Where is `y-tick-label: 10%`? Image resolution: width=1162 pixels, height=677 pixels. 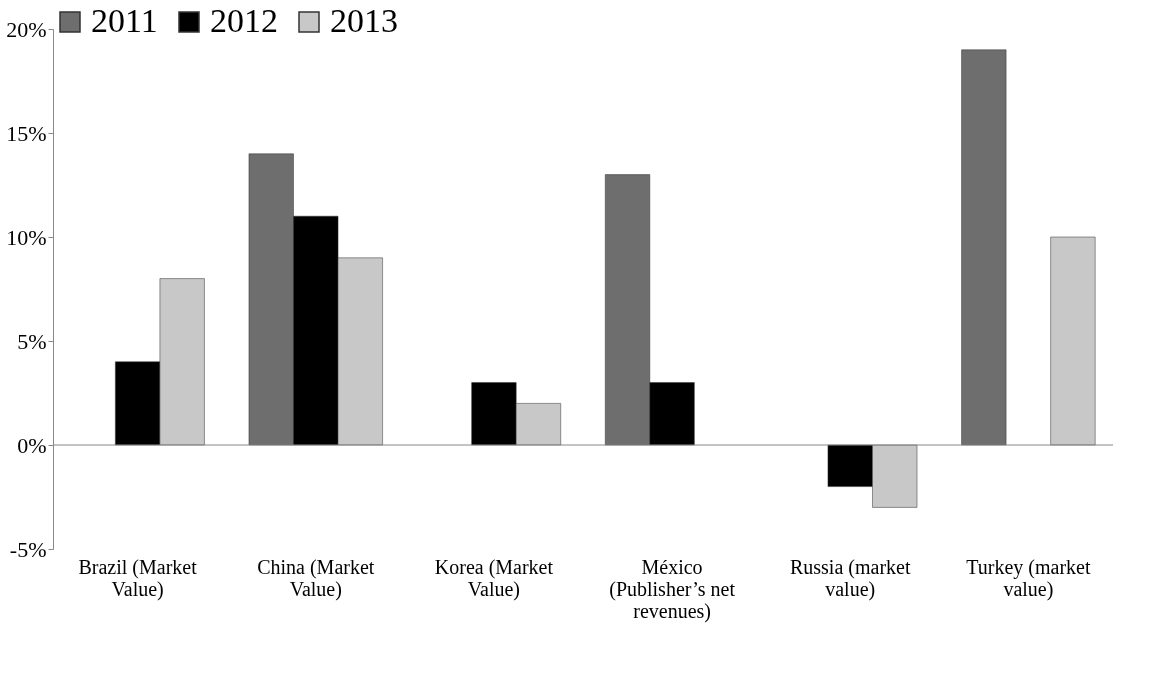 y-tick-label: 10% is located at coordinates (26, 237).